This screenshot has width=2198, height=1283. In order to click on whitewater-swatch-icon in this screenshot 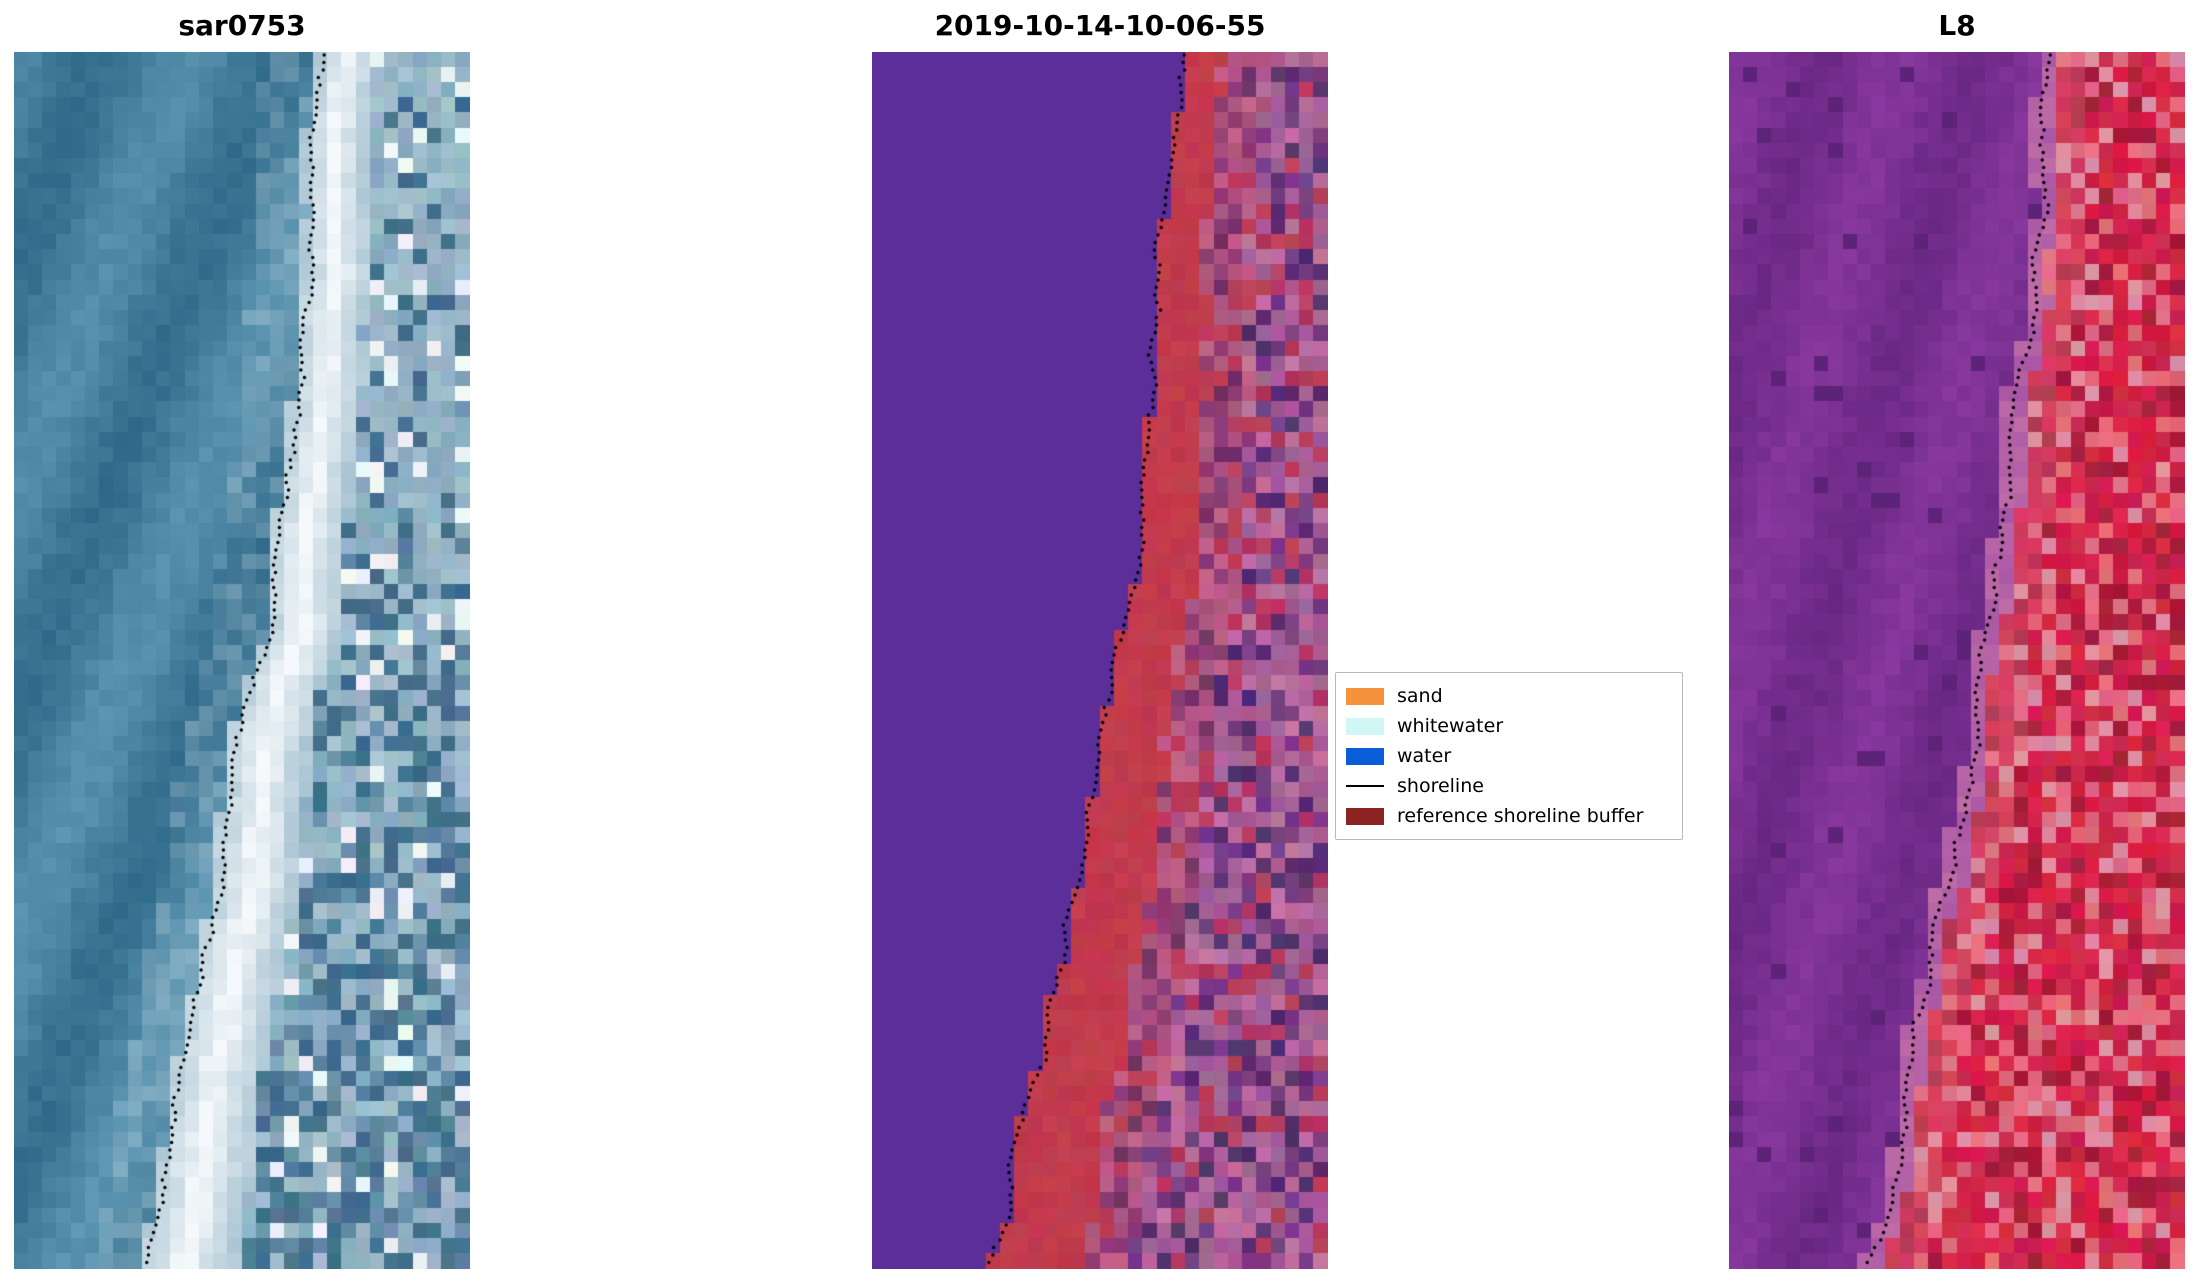, I will do `click(1365, 726)`.